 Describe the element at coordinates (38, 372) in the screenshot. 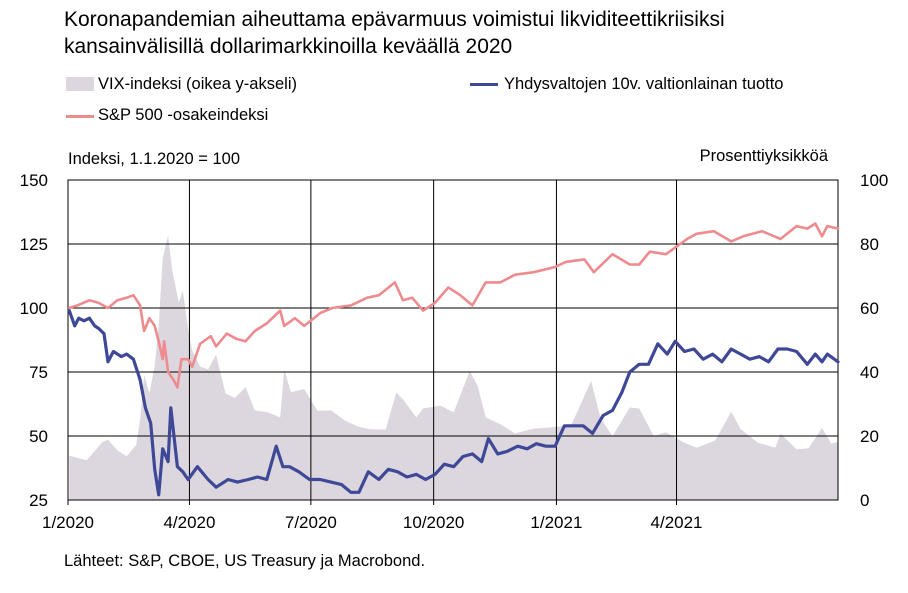

I see `y-left-tick-label: 75` at that location.